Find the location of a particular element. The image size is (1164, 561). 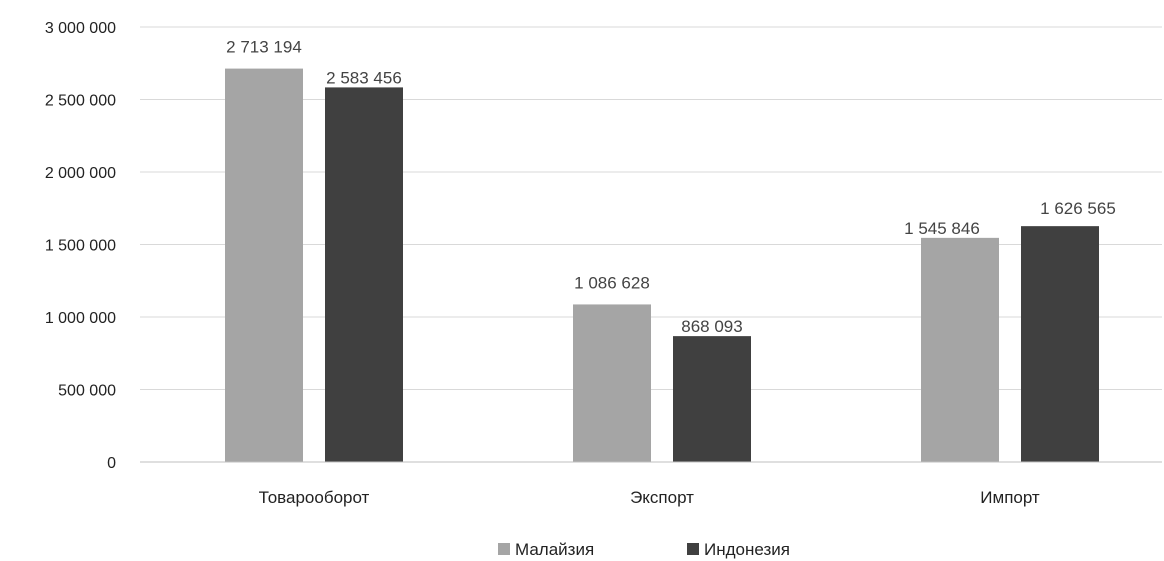

y-tick-label: 1 000 000 is located at coordinates (80, 318).